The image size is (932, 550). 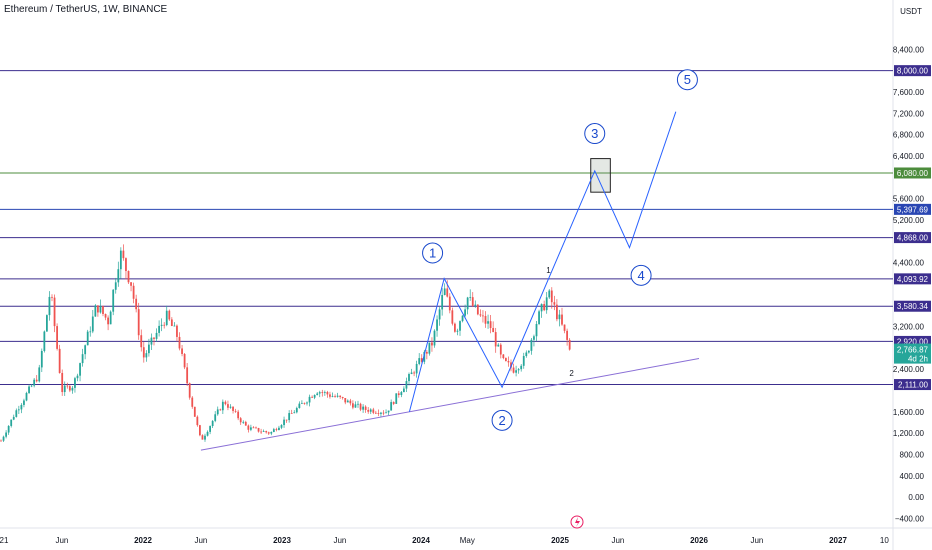 I want to click on price-badge: 2,111.00, so click(x=912, y=385).